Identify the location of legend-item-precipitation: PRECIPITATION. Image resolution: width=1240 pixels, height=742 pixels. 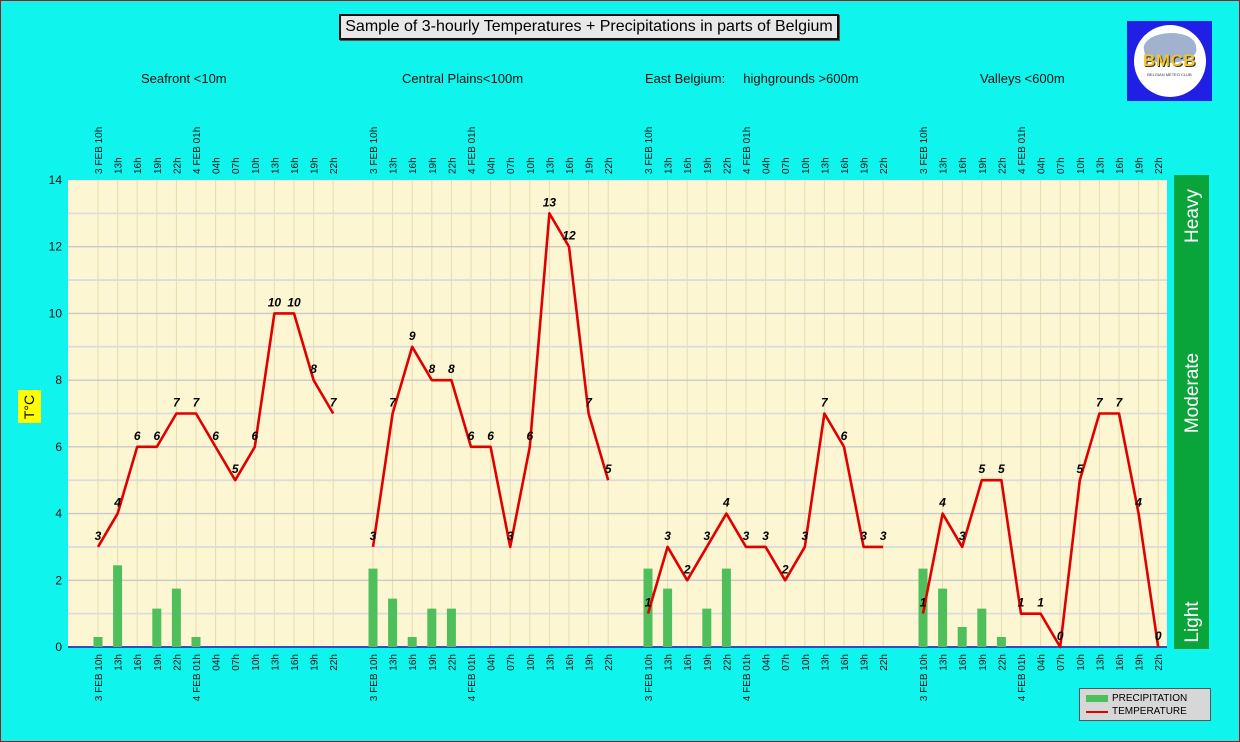
(1145, 698).